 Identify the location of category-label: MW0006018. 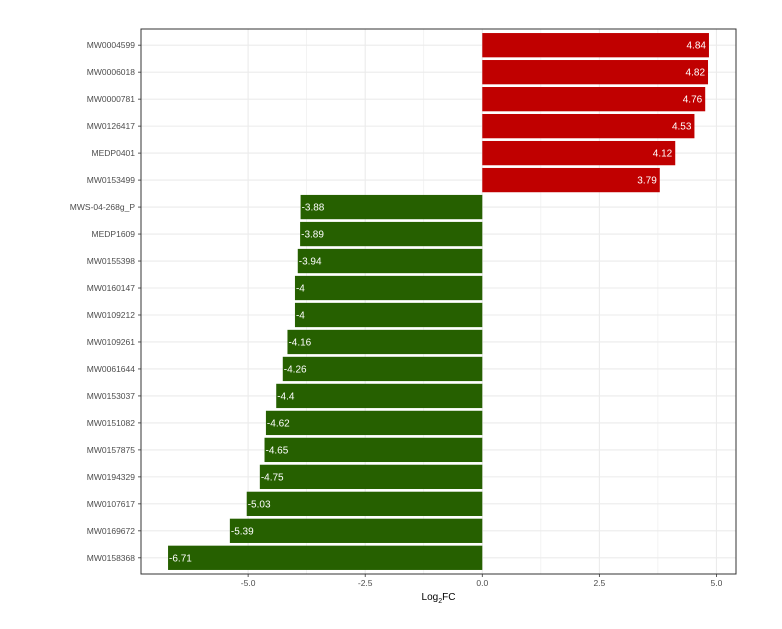
(111, 72).